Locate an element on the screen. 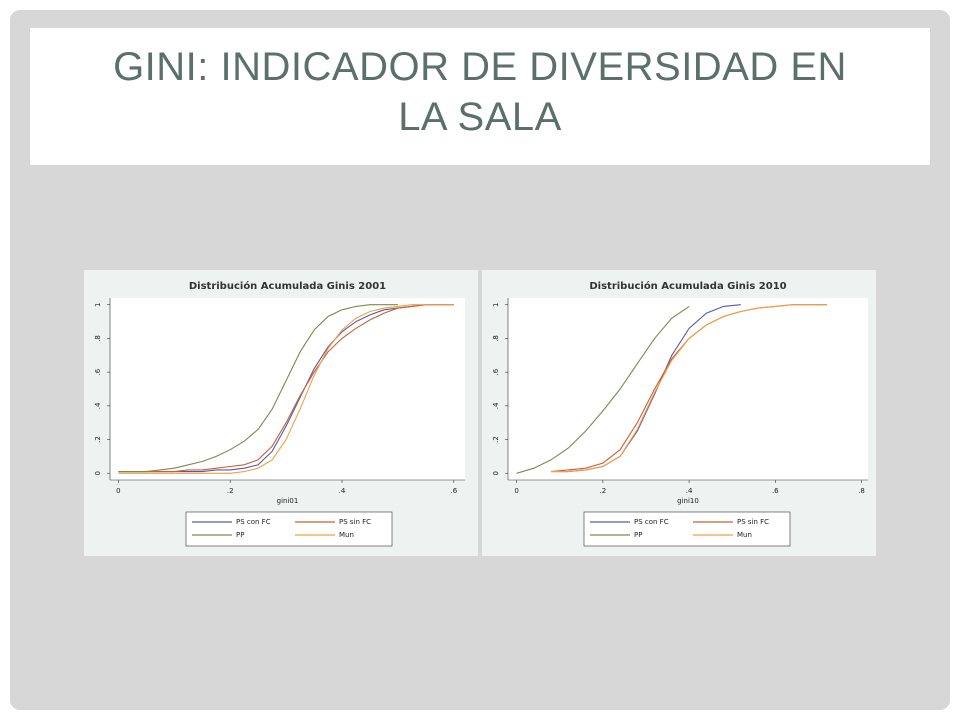 This screenshot has height=720, width=960. x-axis-label: gini01 is located at coordinates (288, 501).